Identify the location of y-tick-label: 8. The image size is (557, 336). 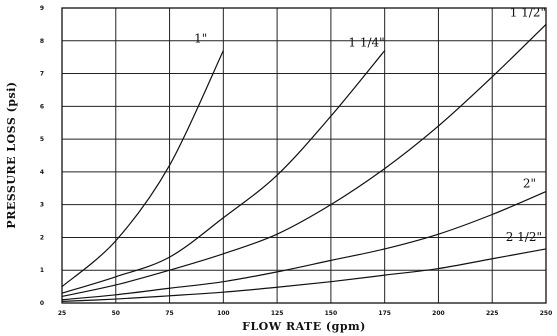
(42, 41).